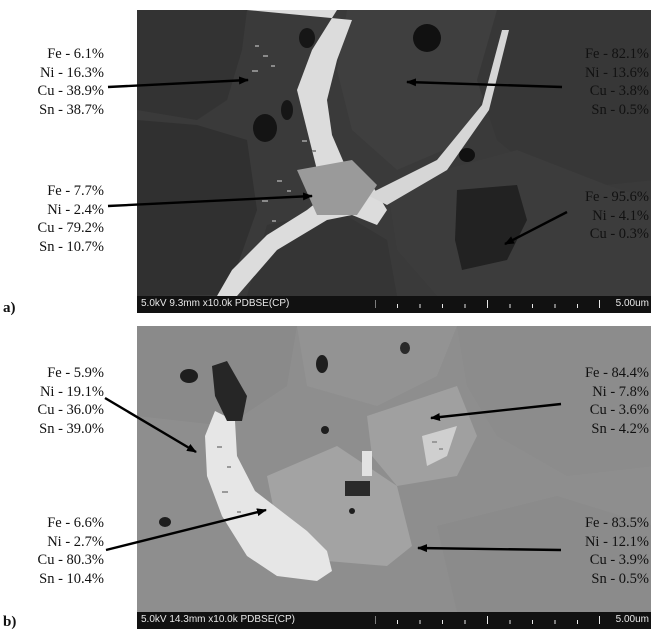 The image size is (651, 632). What do you see at coordinates (616, 215) in the screenshot?
I see `composition-label: Fe - 95.6% Ni - 4.1% Cu - 0.3%` at bounding box center [616, 215].